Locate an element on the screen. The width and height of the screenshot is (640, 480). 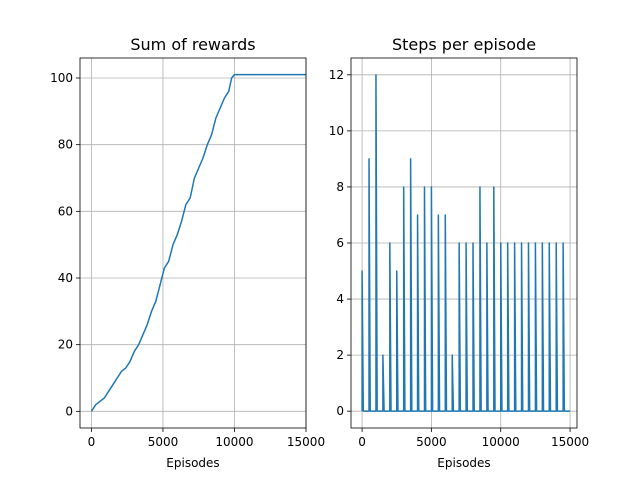
rewards-chart-title: Sum of rewards is located at coordinates (192, 44).